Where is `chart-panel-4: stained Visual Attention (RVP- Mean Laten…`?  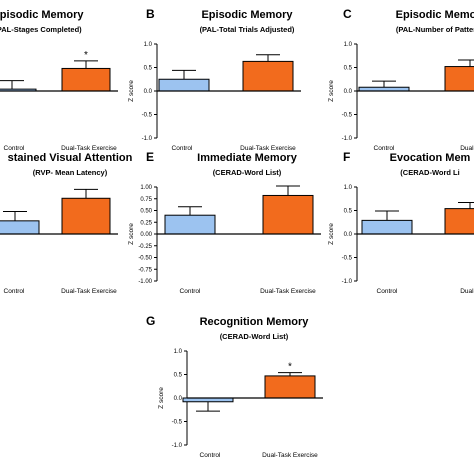
chart-panel-4: stained Visual Attention (RVP- Mean Laten… is located at coordinates (66, 223).